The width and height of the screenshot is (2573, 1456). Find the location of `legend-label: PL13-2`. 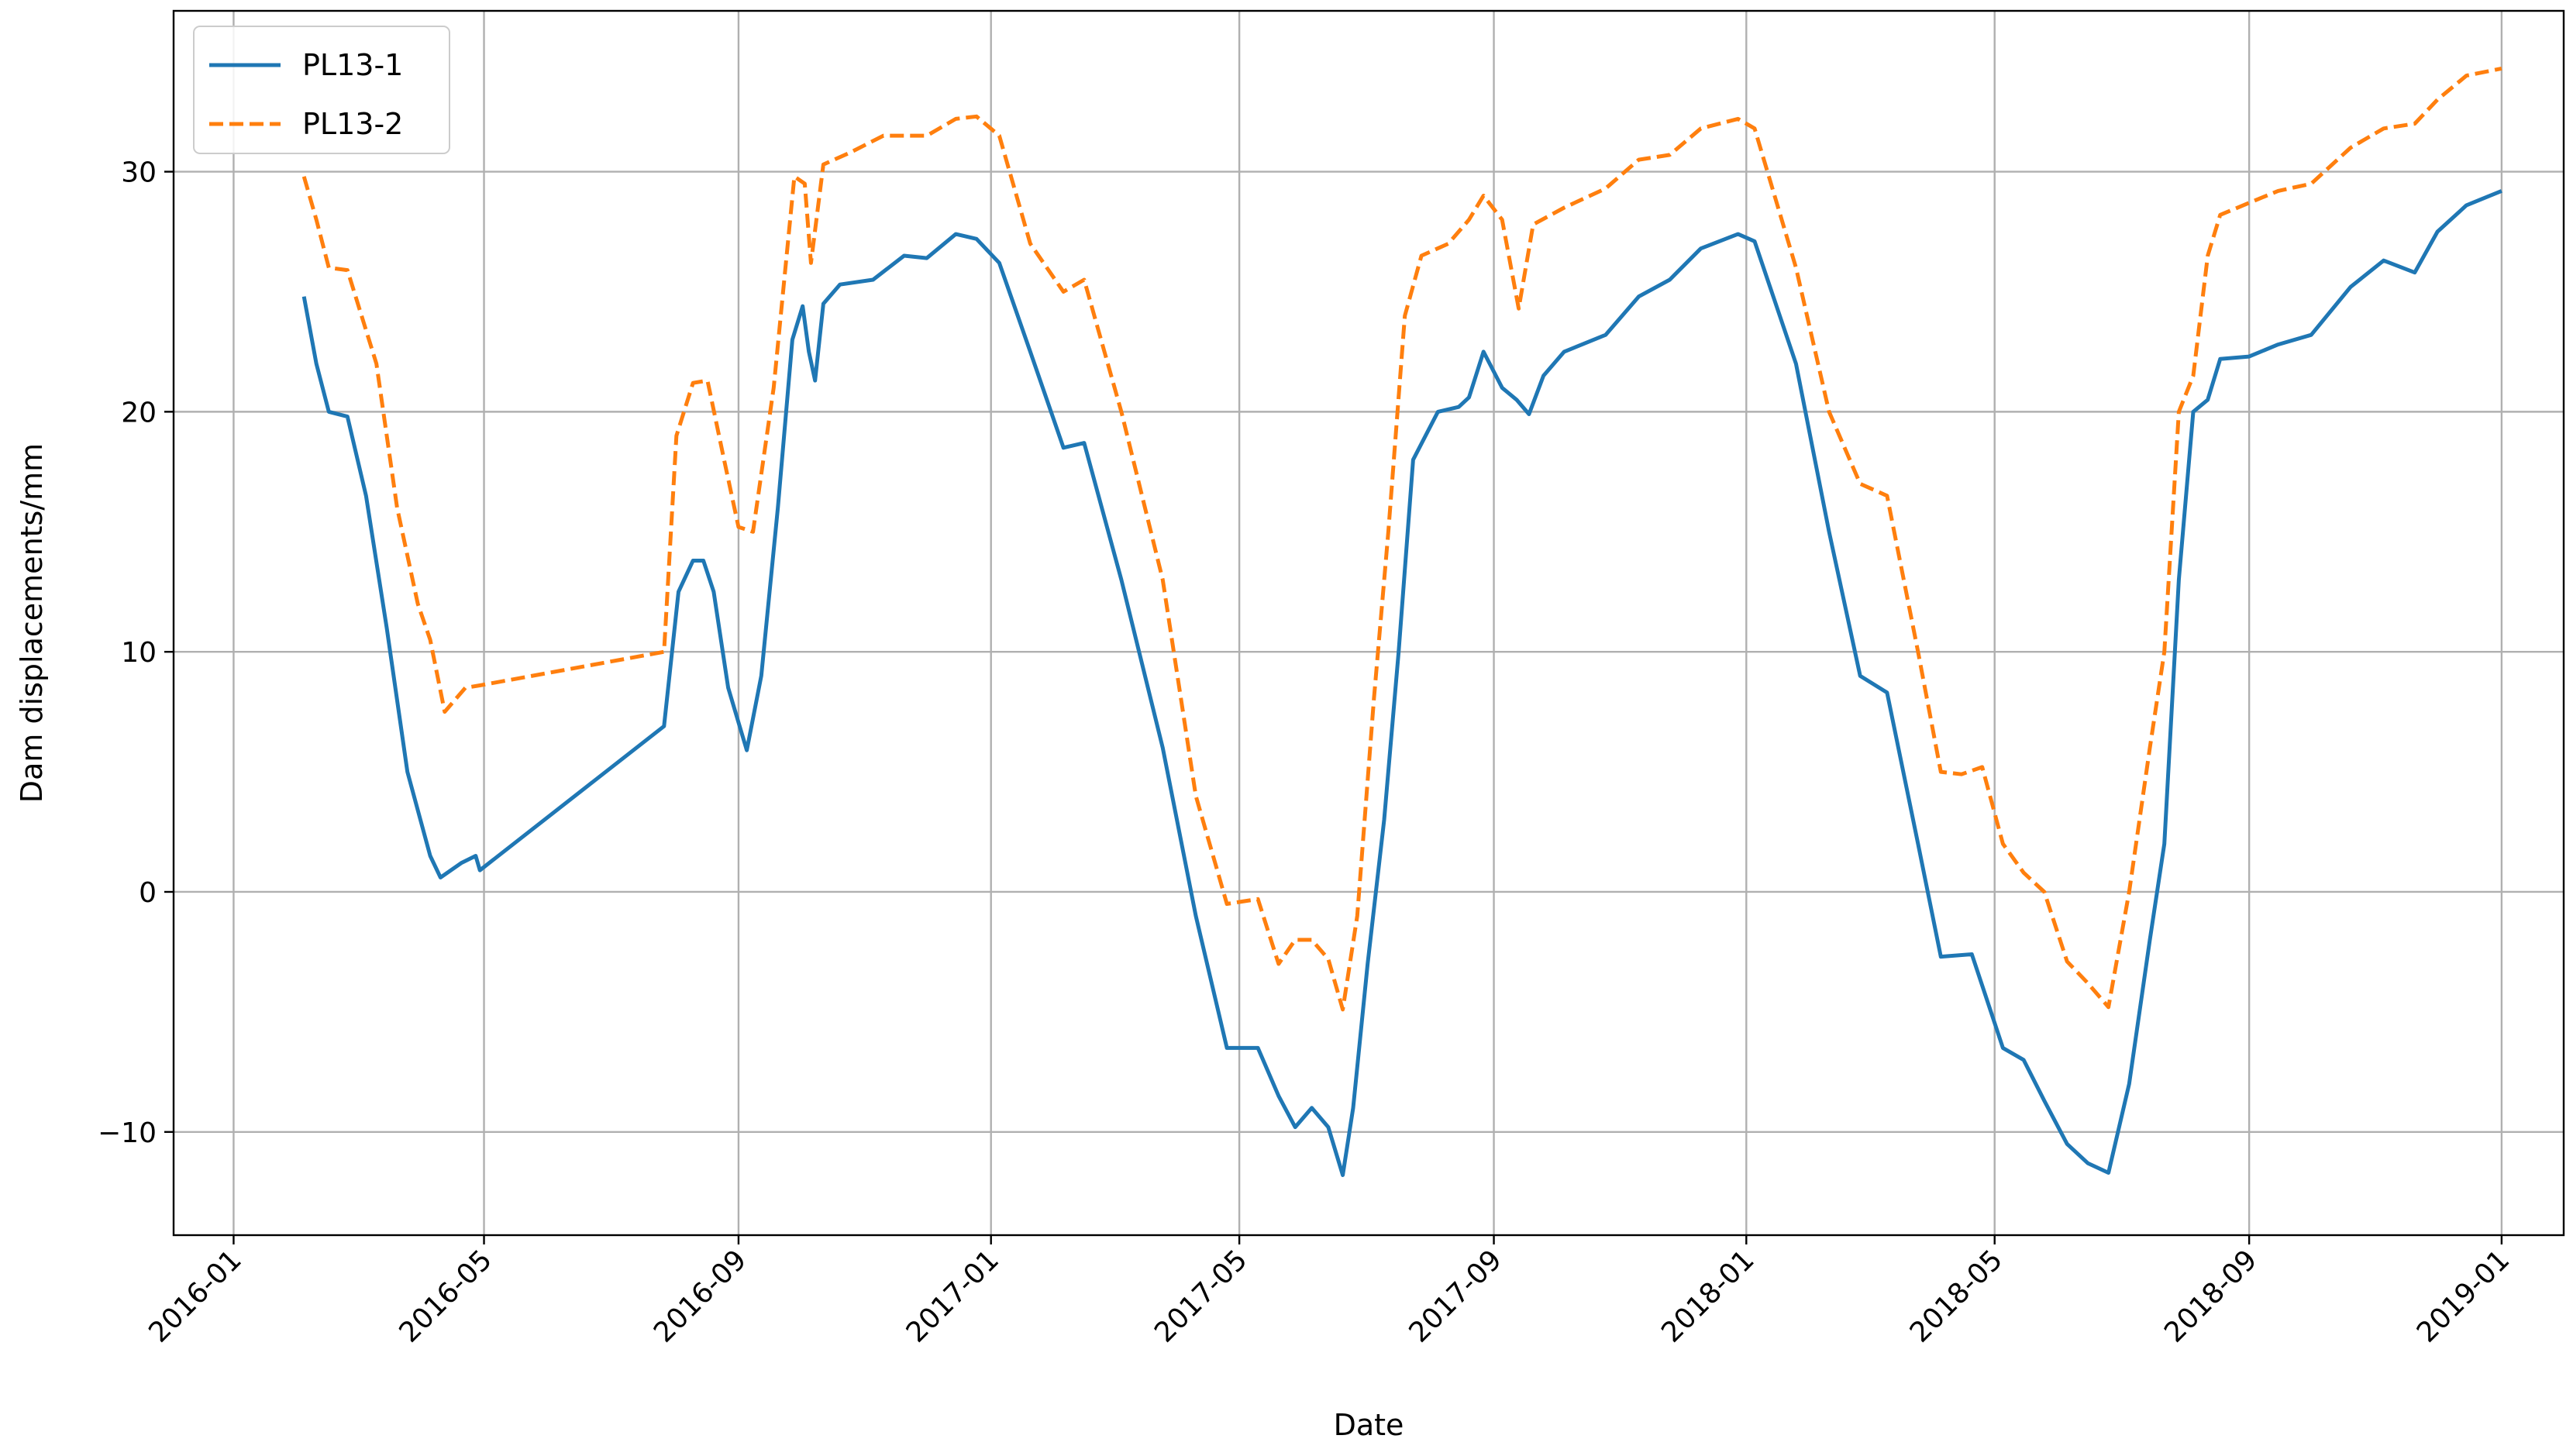

legend-label: PL13-2 is located at coordinates (352, 124).